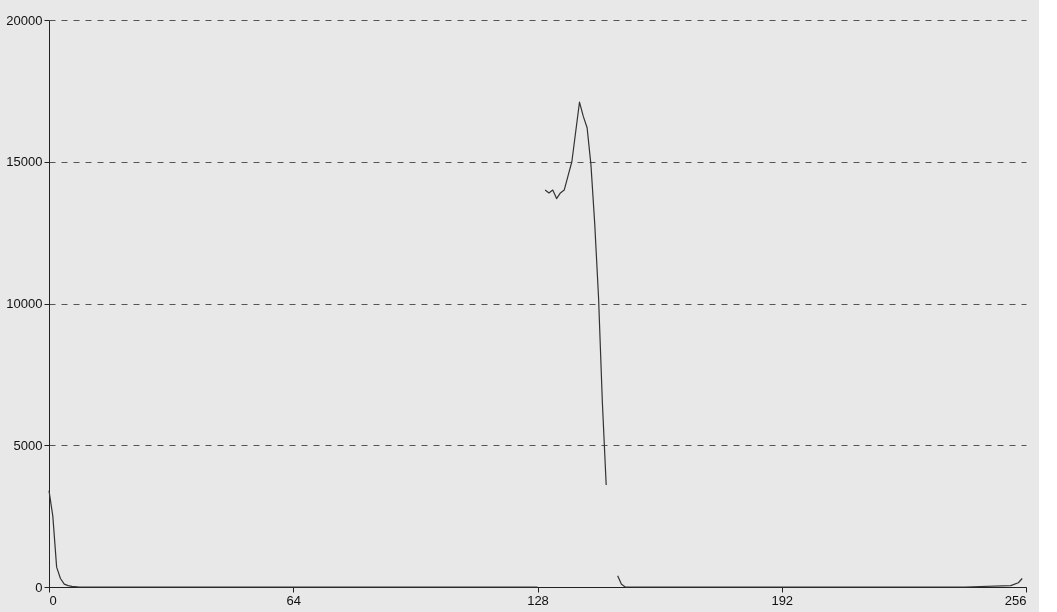 The height and width of the screenshot is (612, 1057). What do you see at coordinates (53, 600) in the screenshot?
I see `x-tick-label: 0` at bounding box center [53, 600].